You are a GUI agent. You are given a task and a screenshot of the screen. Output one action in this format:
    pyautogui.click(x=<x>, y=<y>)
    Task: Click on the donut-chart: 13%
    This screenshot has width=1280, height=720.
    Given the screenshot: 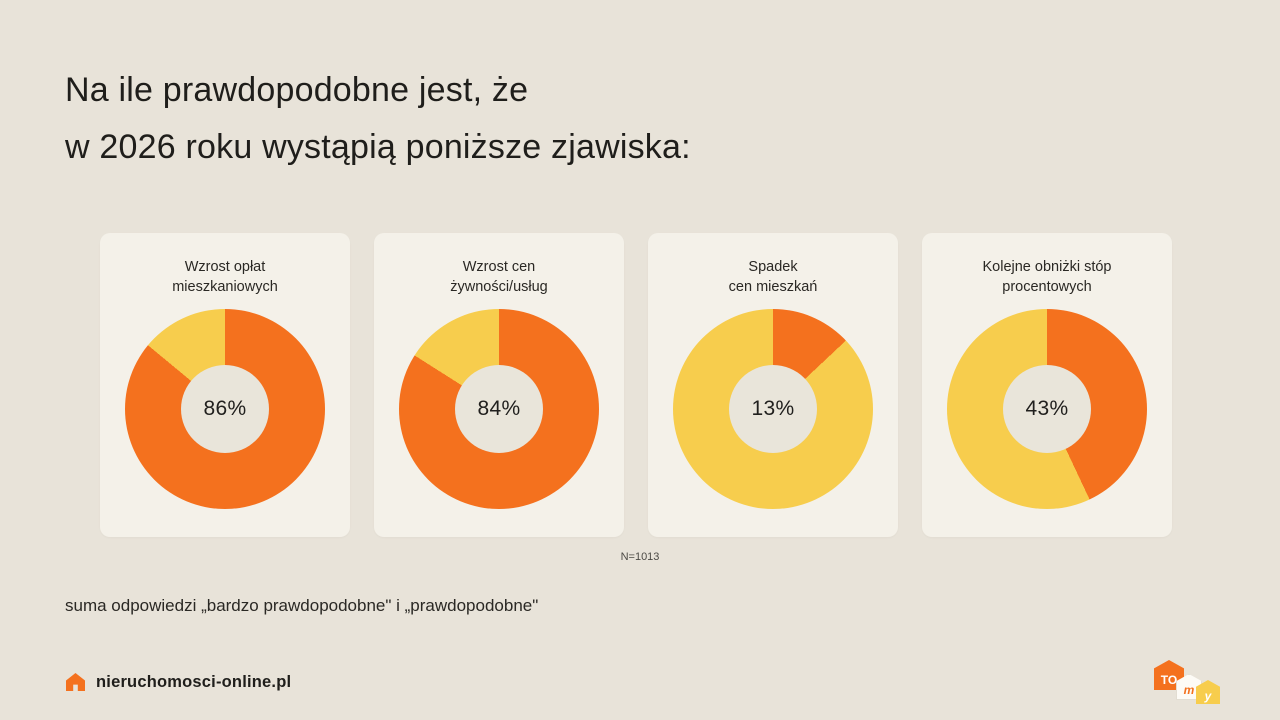 What is the action you would take?
    pyautogui.click(x=773, y=409)
    